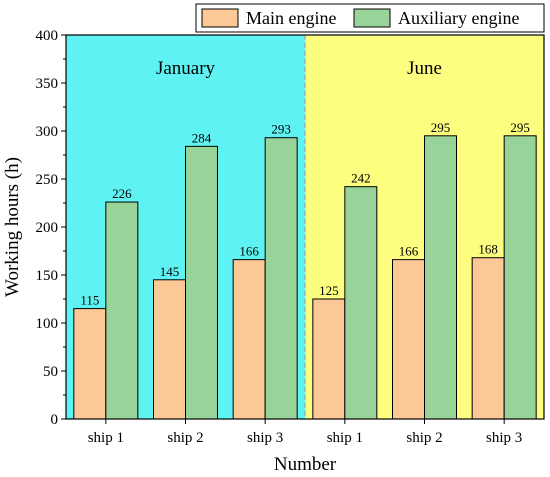 This screenshot has width=550, height=477. I want to click on y-tick-label-350: 350, so click(47, 84).